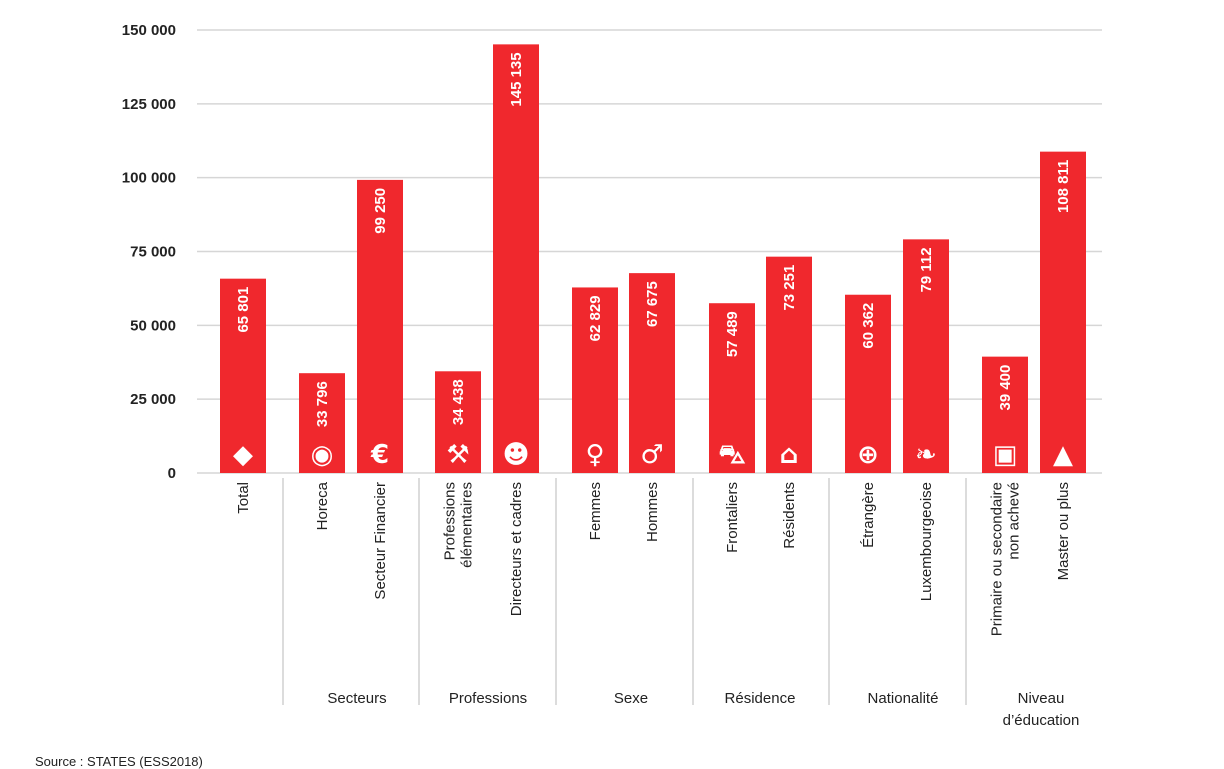 The height and width of the screenshot is (769, 1224). Describe the element at coordinates (450, 521) in the screenshot. I see `category-label: Professions` at that location.